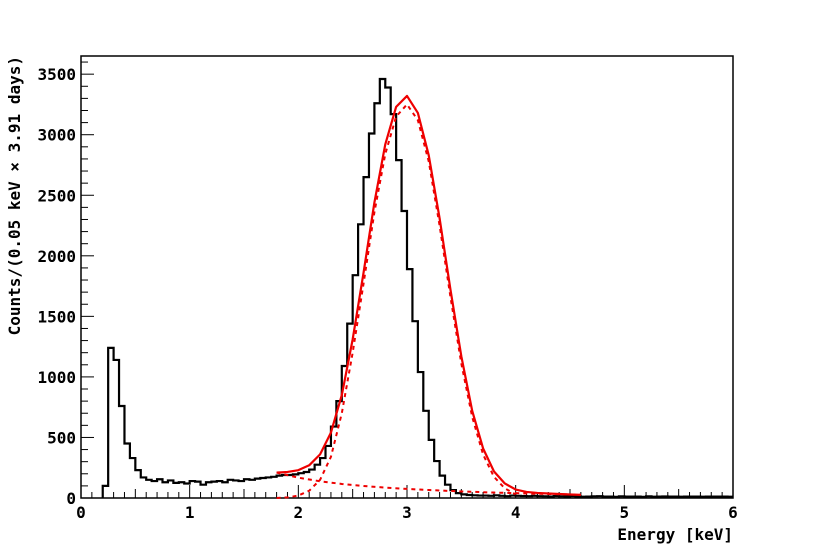  What do you see at coordinates (428, 483) in the screenshot?
I see `background-curve` at bounding box center [428, 483].